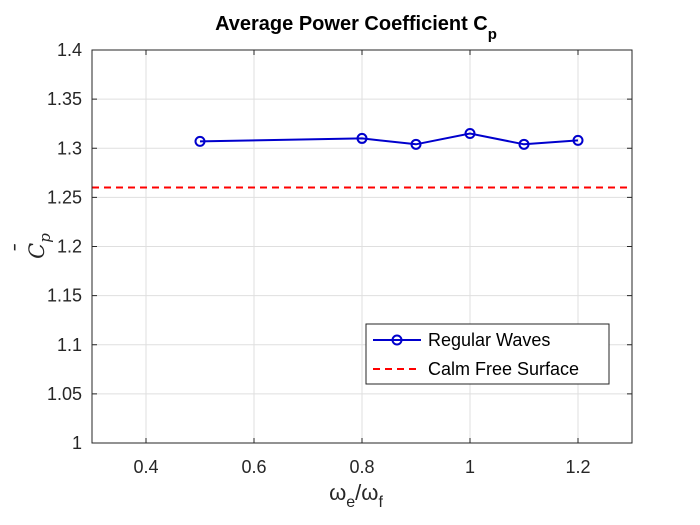 This screenshot has width=700, height=525. Describe the element at coordinates (77, 443) in the screenshot. I see `y-tick-label: 1` at that location.